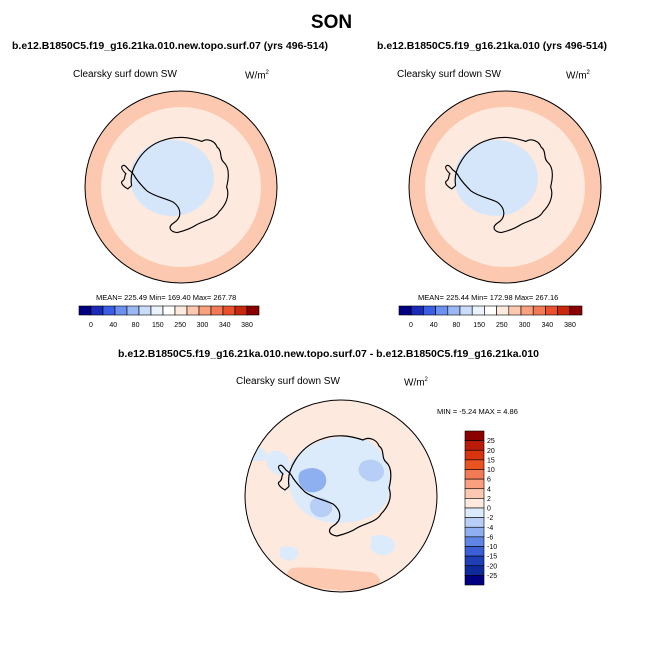  Describe the element at coordinates (113, 325) in the screenshot. I see `panel1-colorbar-tick-label: 40` at that location.